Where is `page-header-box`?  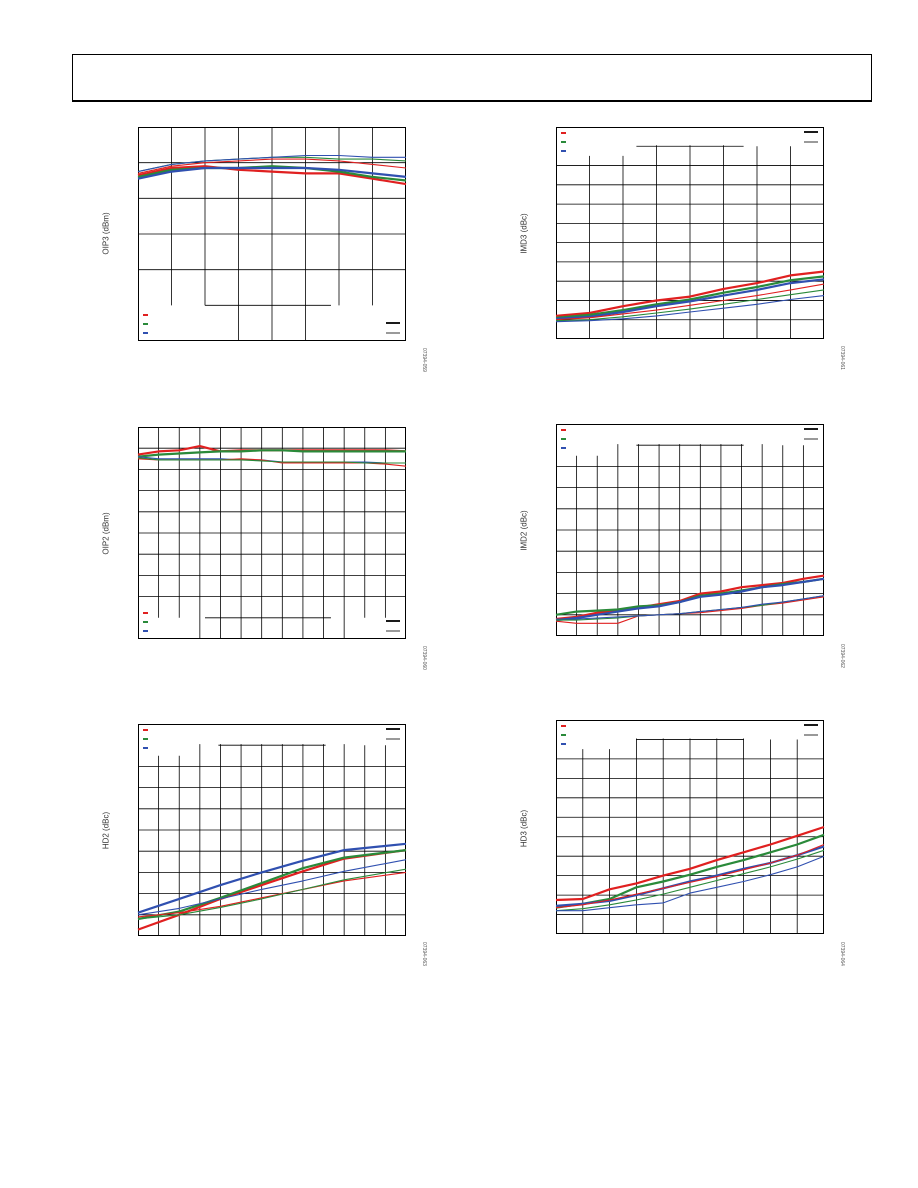 page-header-box is located at coordinates (472, 78).